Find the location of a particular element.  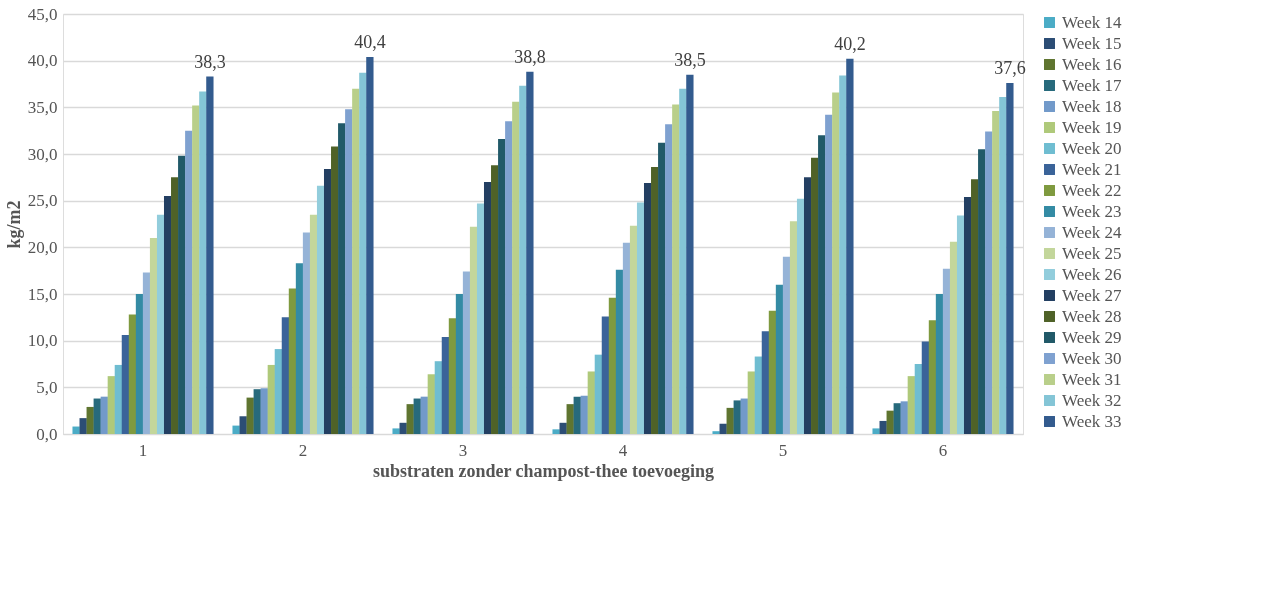

y-tick-label: 35,0 is located at coordinates (42, 107).